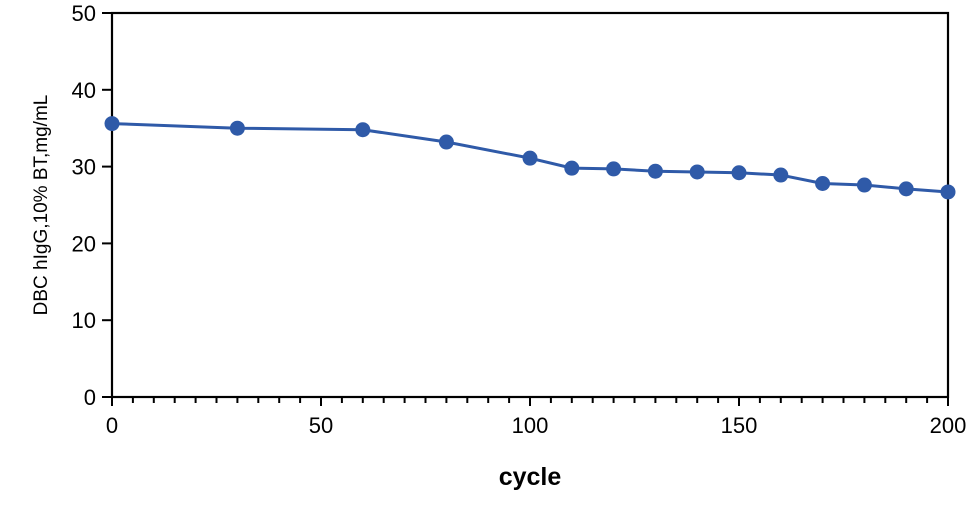  I want to click on x-tick-label: 100, so click(530, 425).